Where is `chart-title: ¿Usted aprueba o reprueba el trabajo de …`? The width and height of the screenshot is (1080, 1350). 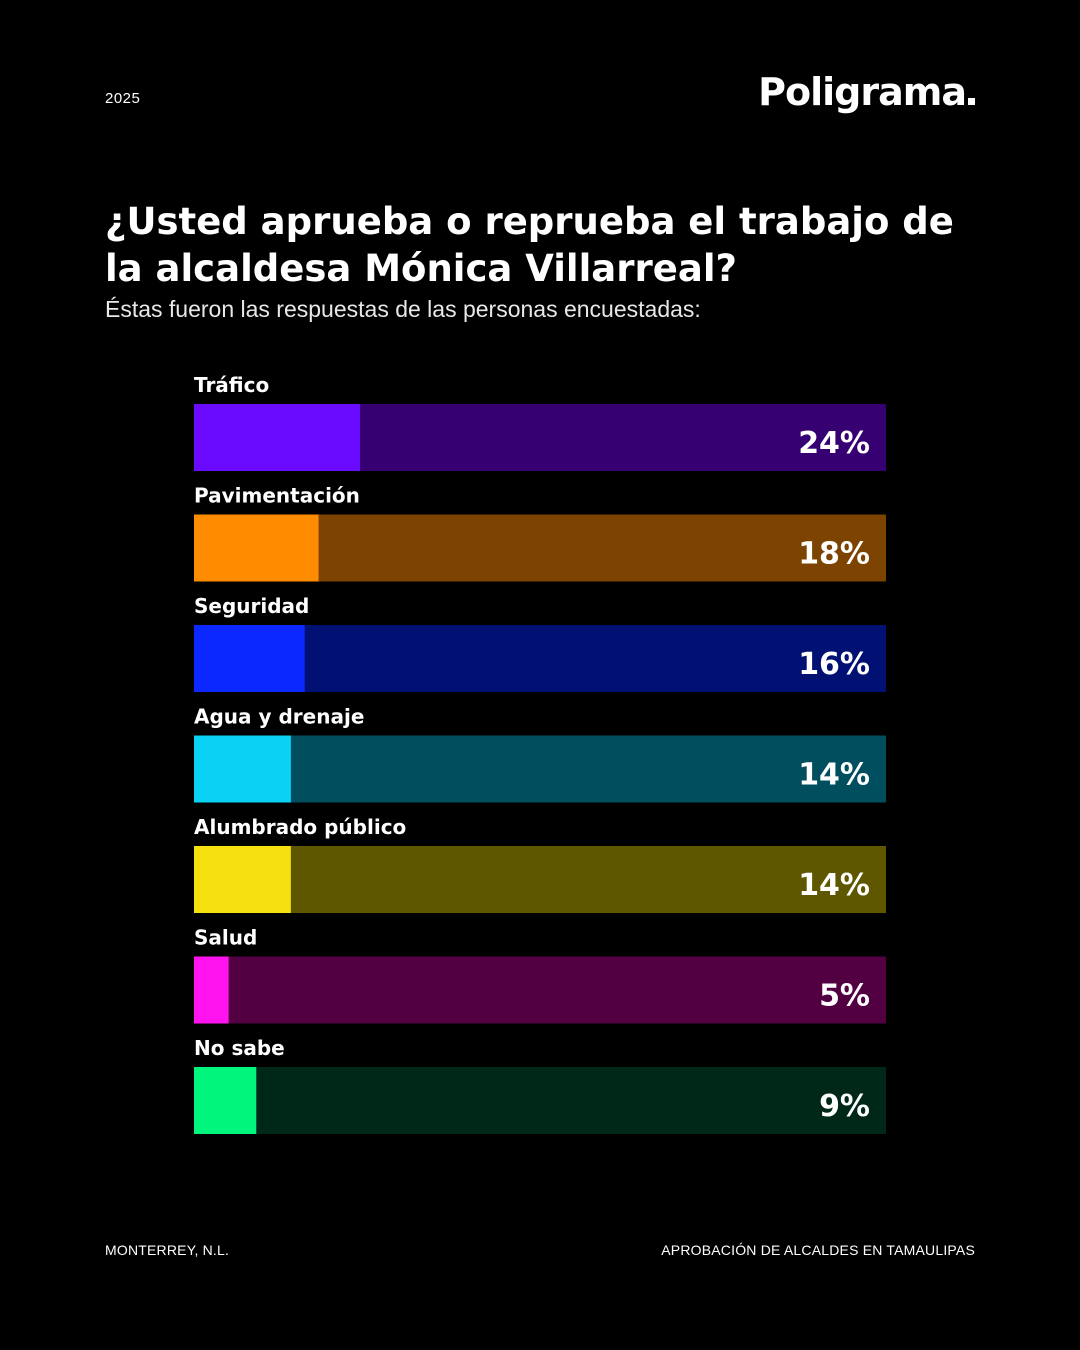 chart-title: ¿Usted aprueba o reprueba el trabajo de … is located at coordinates (529, 245).